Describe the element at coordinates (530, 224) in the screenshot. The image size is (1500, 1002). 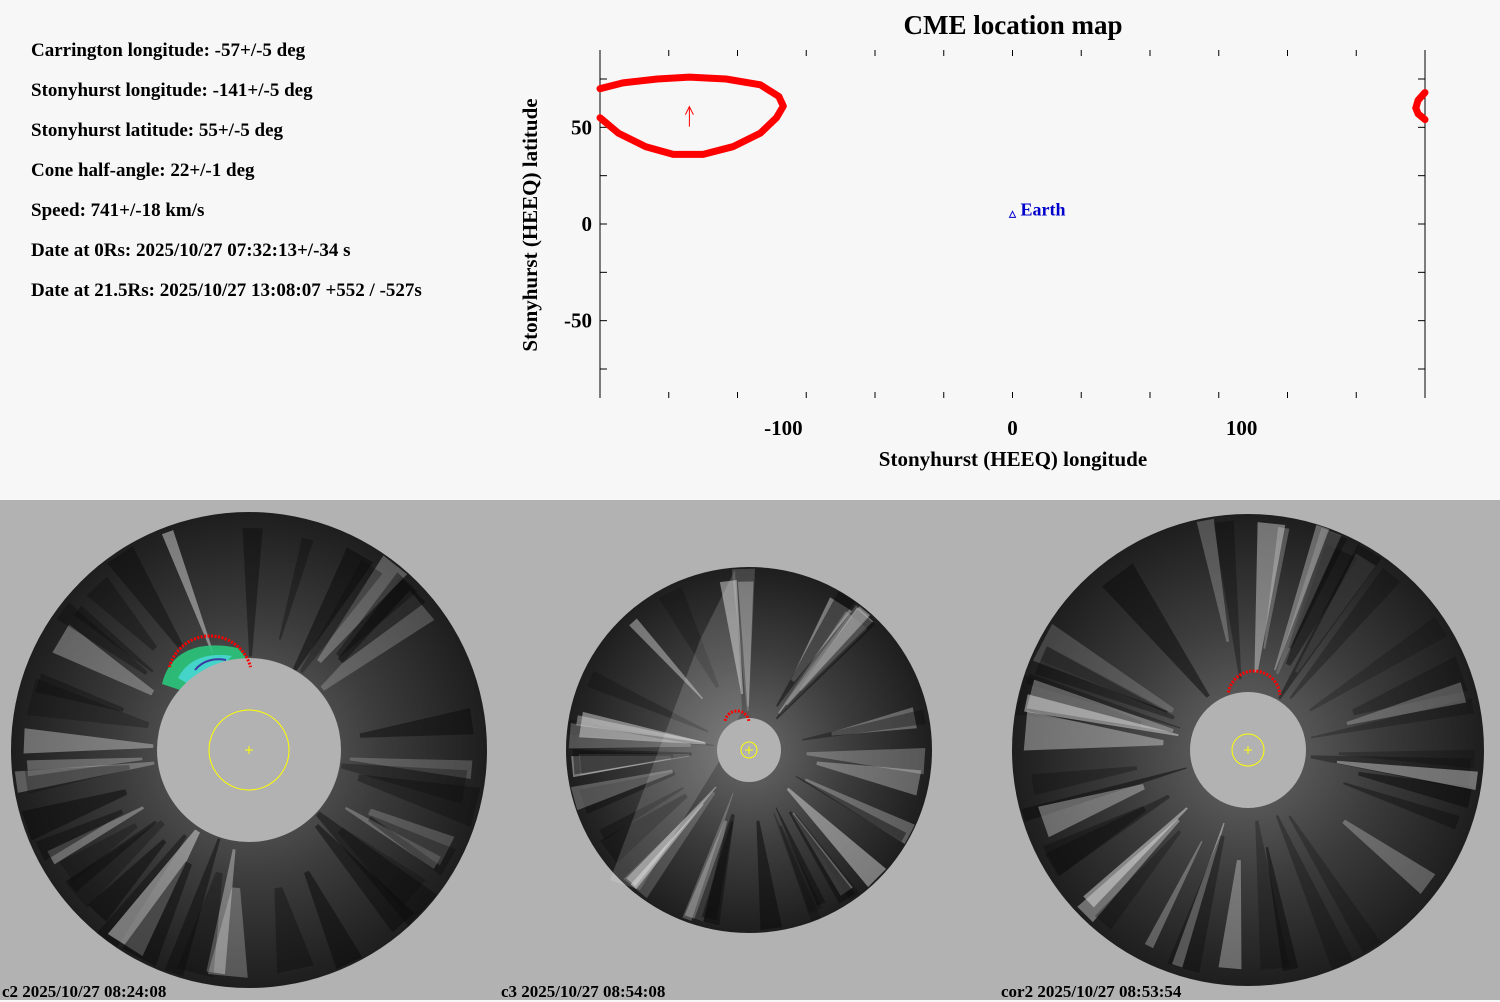
I see `y-axis-label: Stonyhurst (HEEQ) latitude` at that location.